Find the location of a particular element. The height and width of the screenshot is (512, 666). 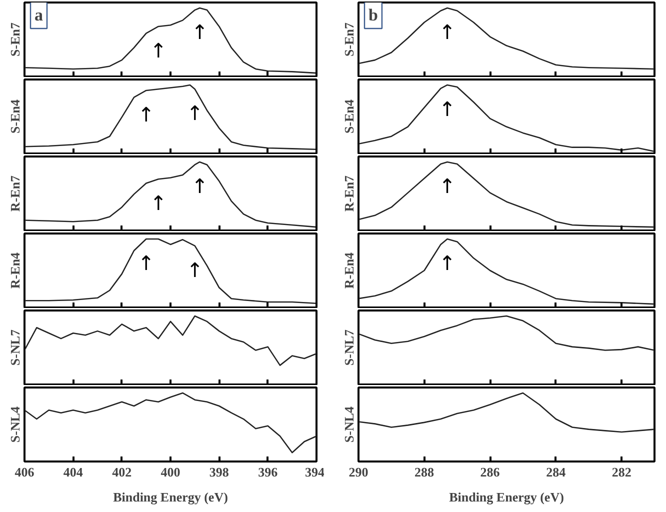

x-tick-label: 404 is located at coordinates (73, 472).